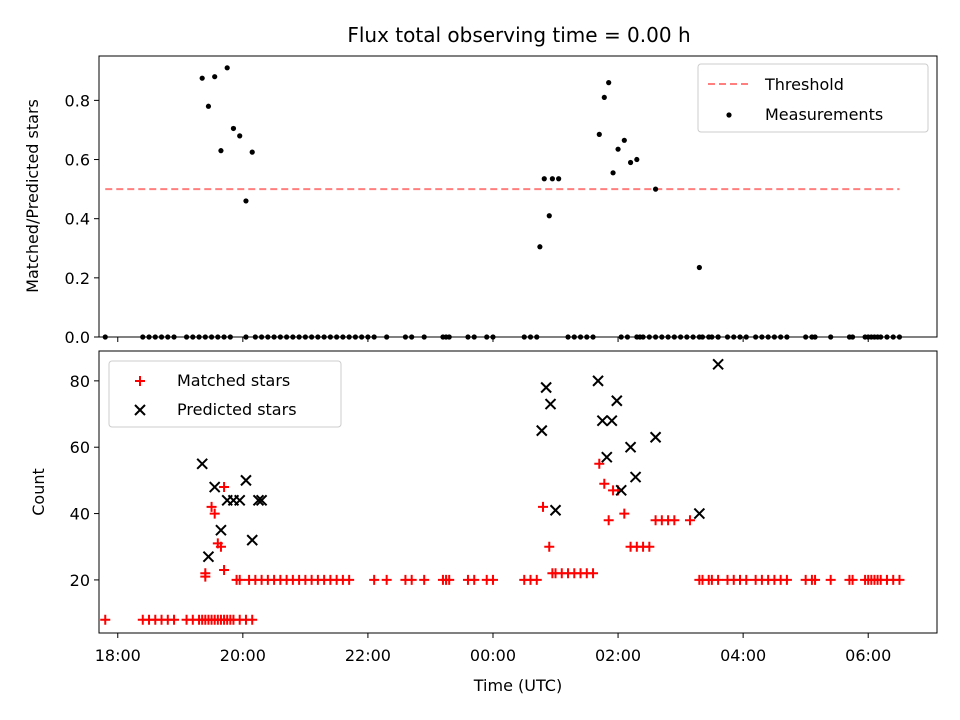 The image size is (960, 720). What do you see at coordinates (368, 655) in the screenshot?
I see `count-x-tick-label: 22:00` at bounding box center [368, 655].